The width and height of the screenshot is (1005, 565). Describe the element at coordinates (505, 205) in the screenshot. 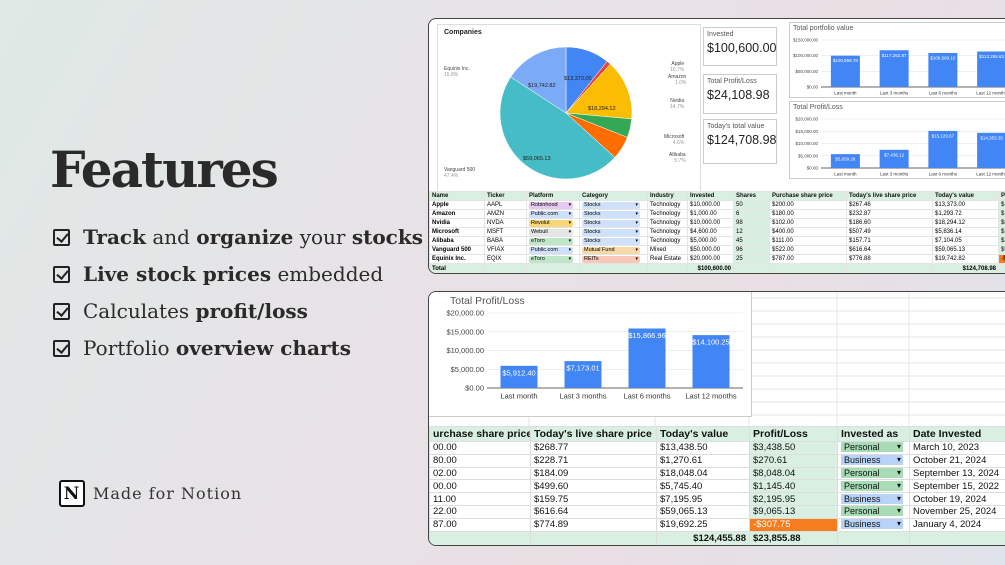

I see `table-cell: AAPL` at that location.